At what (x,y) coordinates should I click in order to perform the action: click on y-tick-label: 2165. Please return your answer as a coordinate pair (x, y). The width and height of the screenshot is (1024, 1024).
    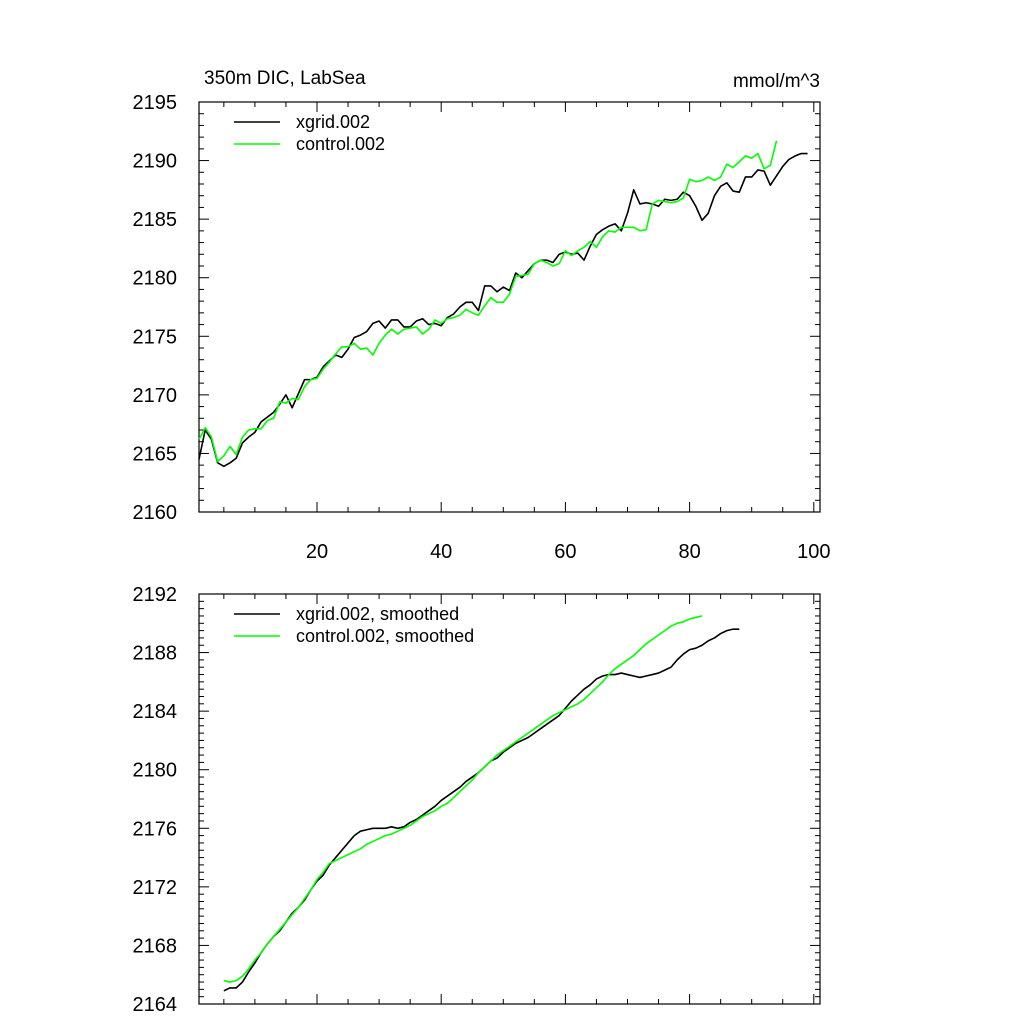
    Looking at the image, I should click on (155, 454).